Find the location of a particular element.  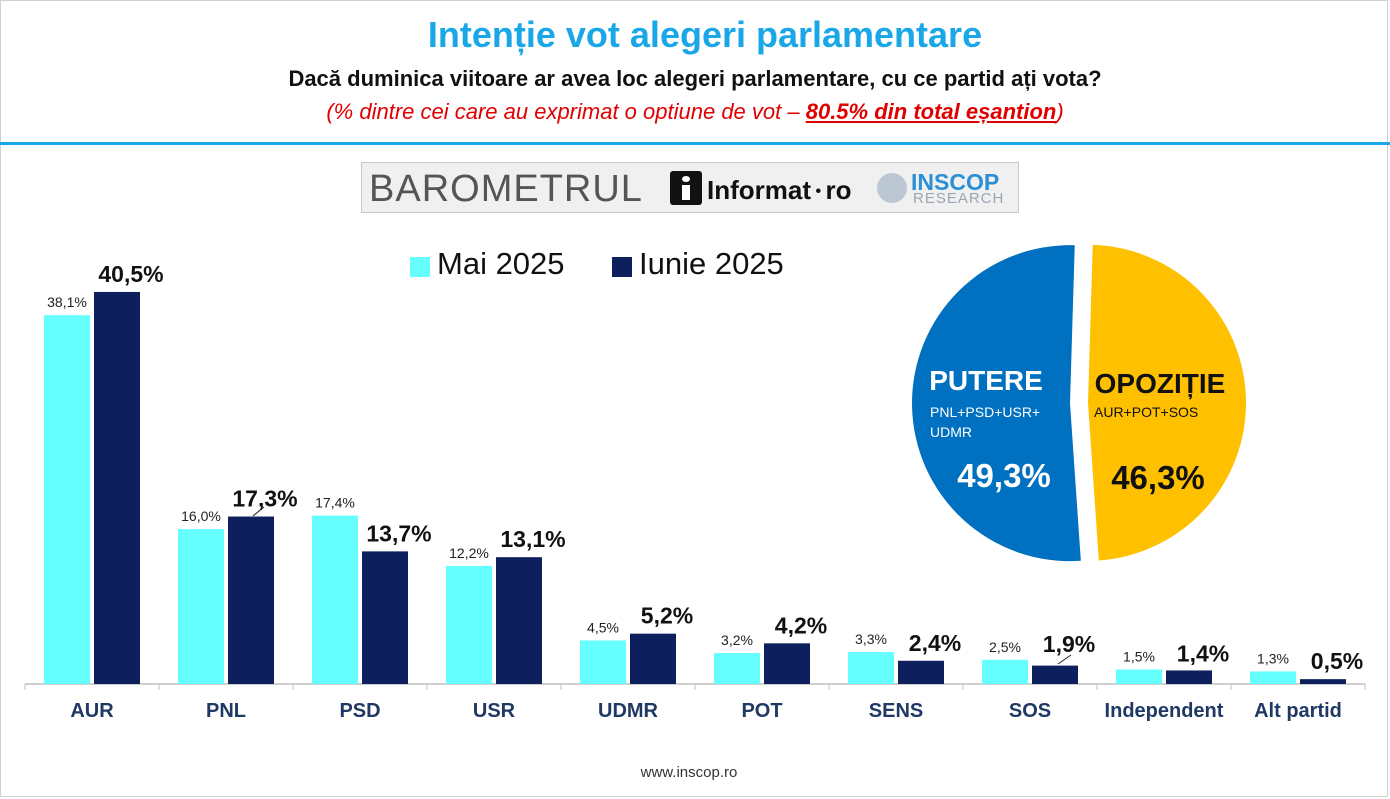

pie-sublabel-putere: UDMR is located at coordinates (951, 432).